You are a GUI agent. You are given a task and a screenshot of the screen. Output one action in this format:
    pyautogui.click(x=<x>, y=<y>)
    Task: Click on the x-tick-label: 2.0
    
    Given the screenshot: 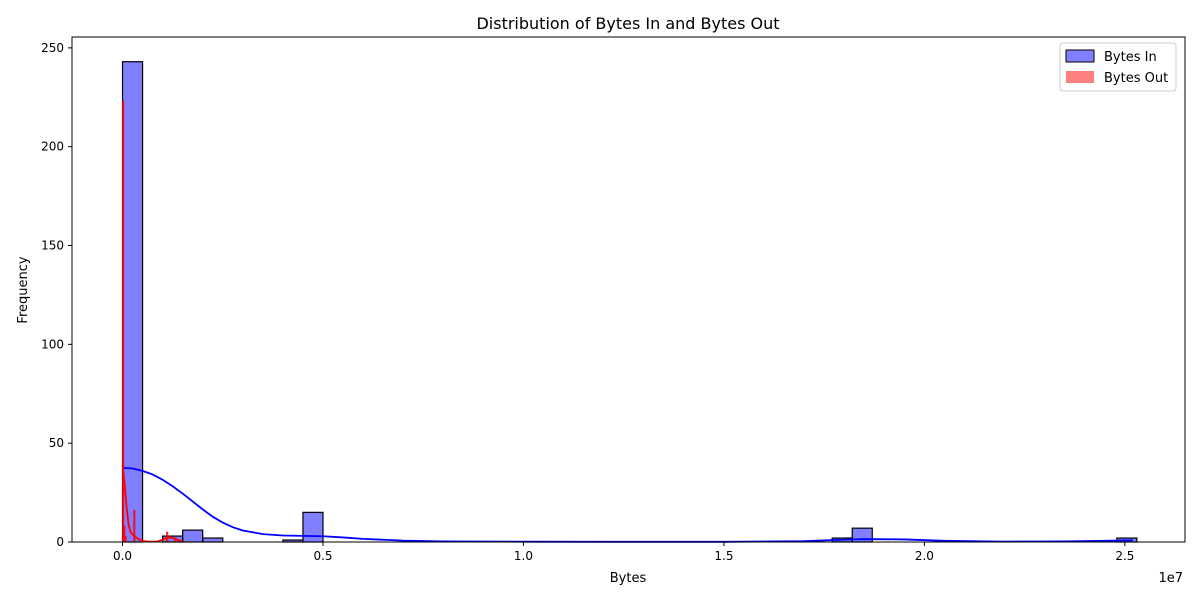 What is the action you would take?
    pyautogui.click(x=924, y=556)
    